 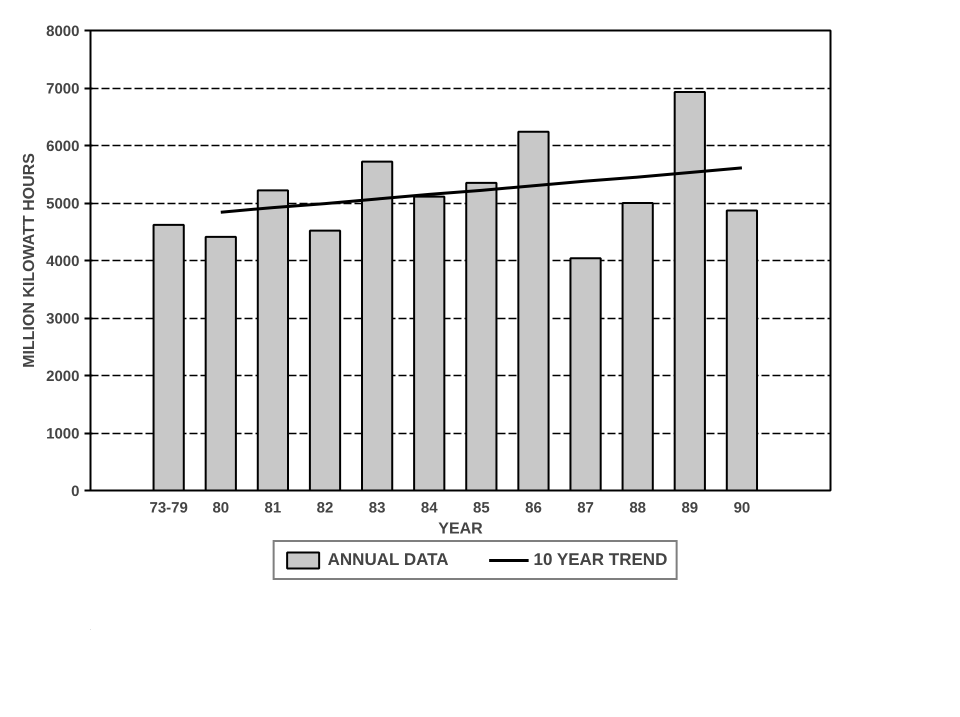 I want to click on y-tick-label: 7000, so click(x=63, y=89).